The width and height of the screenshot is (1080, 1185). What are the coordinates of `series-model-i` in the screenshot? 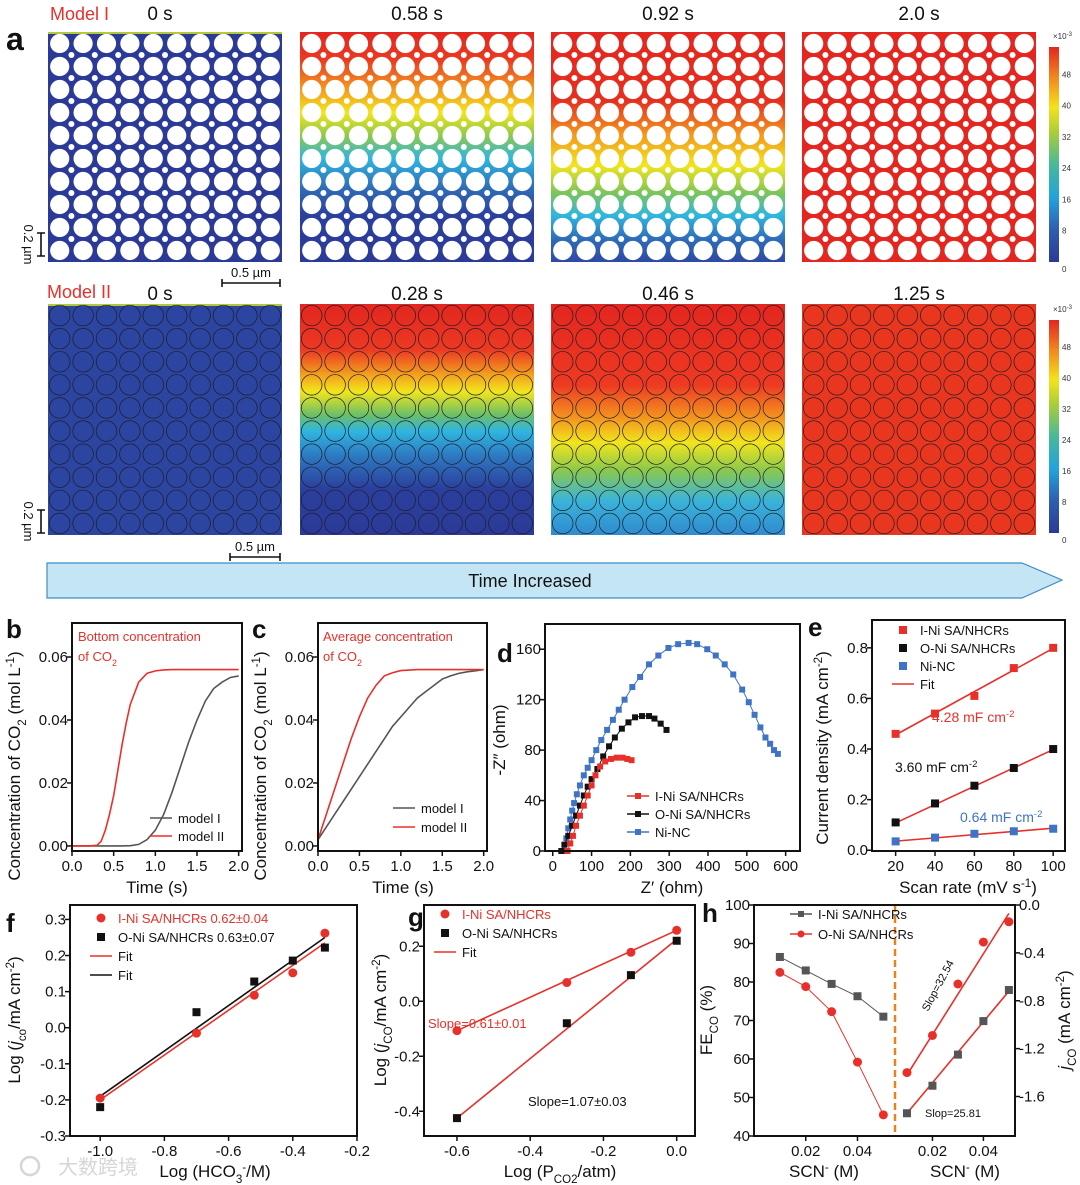 It's located at (155, 761).